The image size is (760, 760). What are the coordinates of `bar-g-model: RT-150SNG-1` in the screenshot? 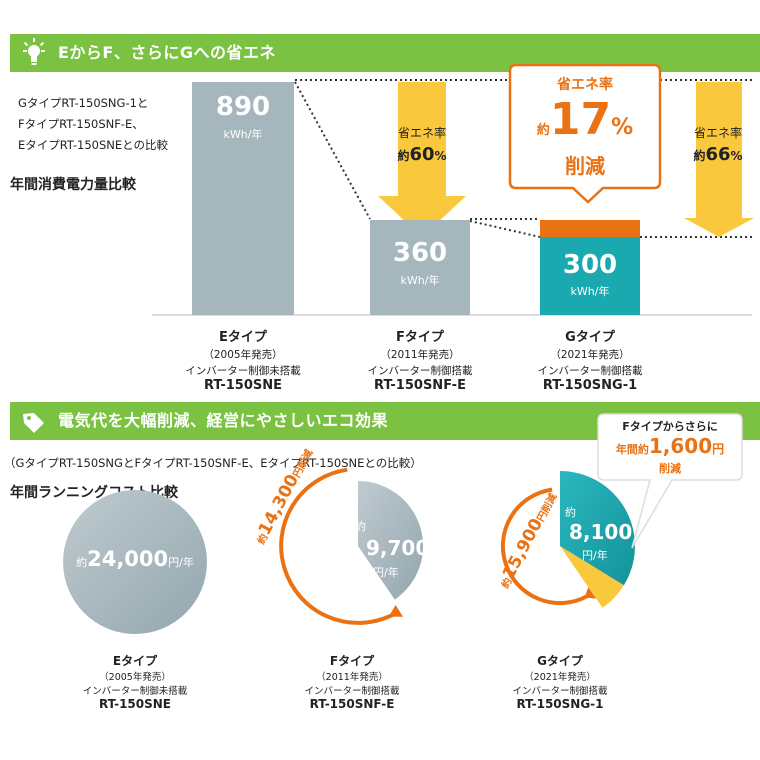 It's located at (590, 385).